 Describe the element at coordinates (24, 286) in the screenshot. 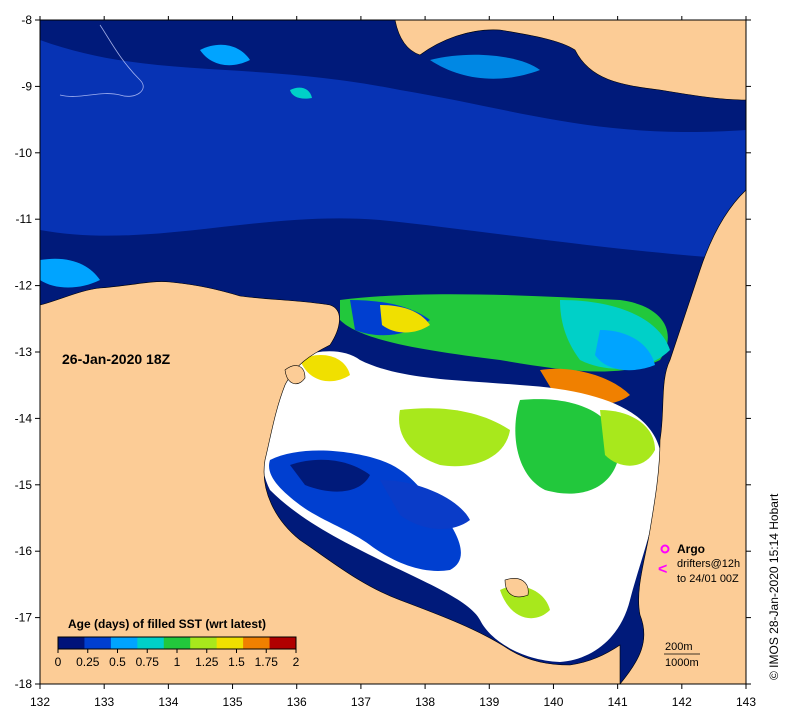

I see `y-tick-label: -12` at that location.